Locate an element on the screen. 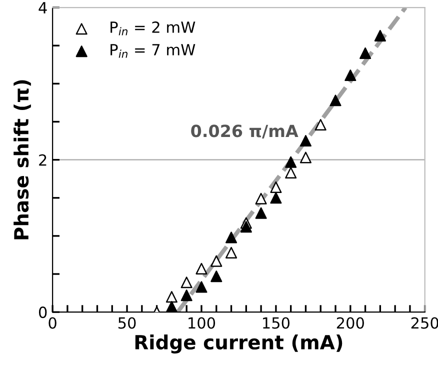 The image size is (438, 376). y-tick-label: 0 is located at coordinates (42, 312).